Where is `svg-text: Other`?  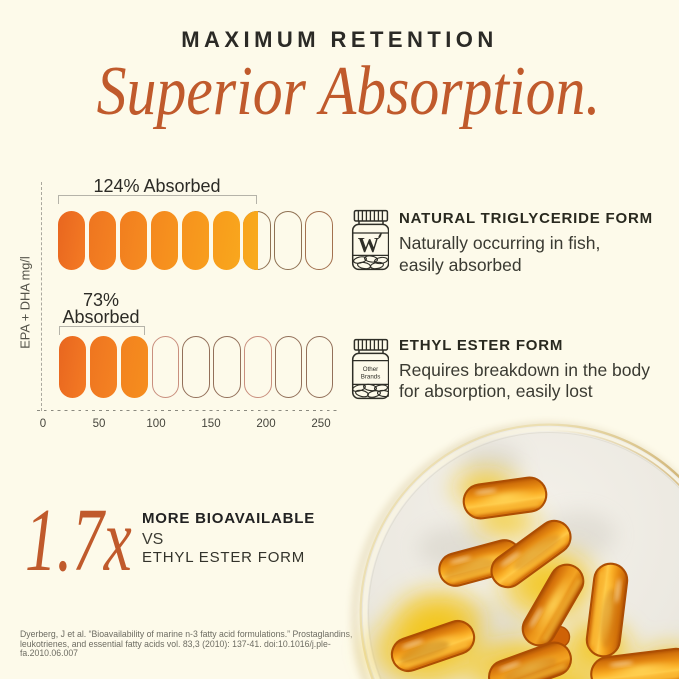 svg-text: Other is located at coordinates (370, 369).